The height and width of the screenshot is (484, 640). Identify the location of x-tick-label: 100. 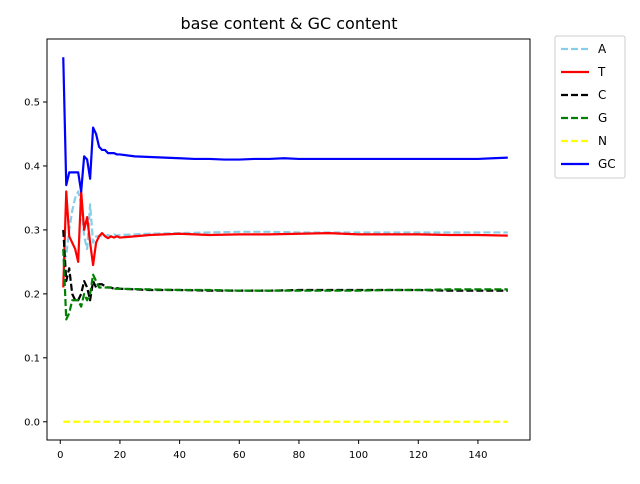
(358, 455).